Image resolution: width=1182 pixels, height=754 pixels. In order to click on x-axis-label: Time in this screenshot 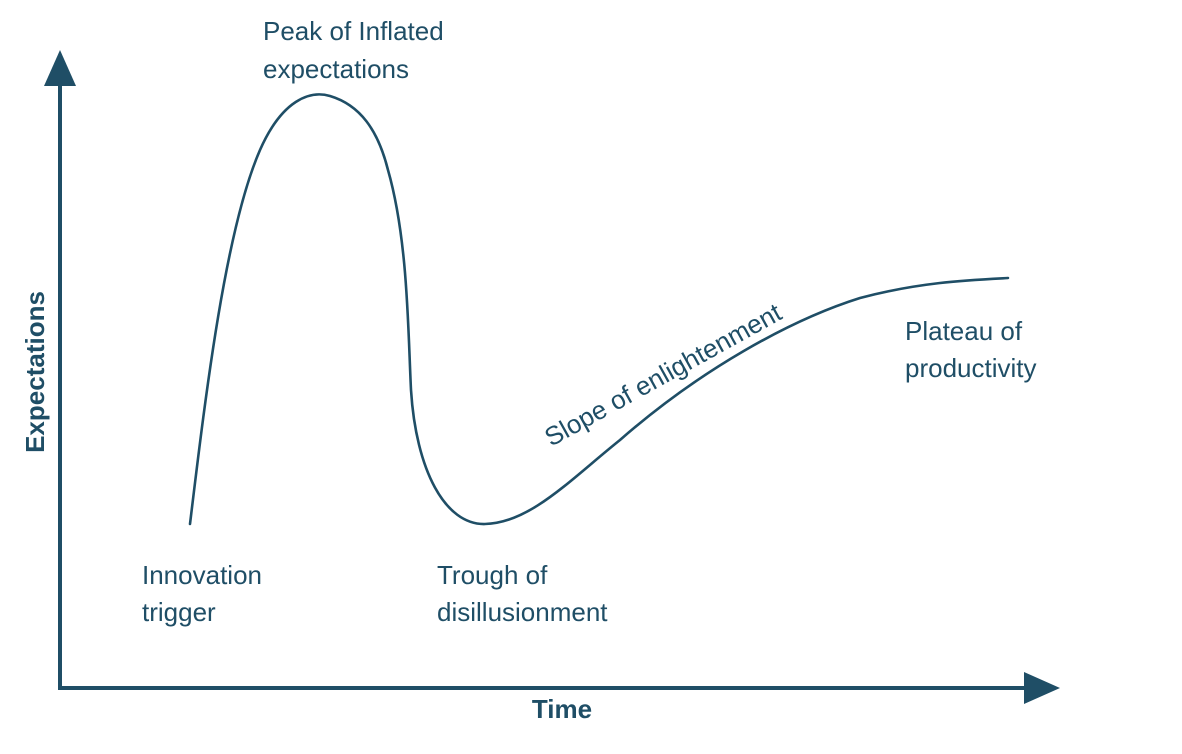, I will do `click(562, 709)`.